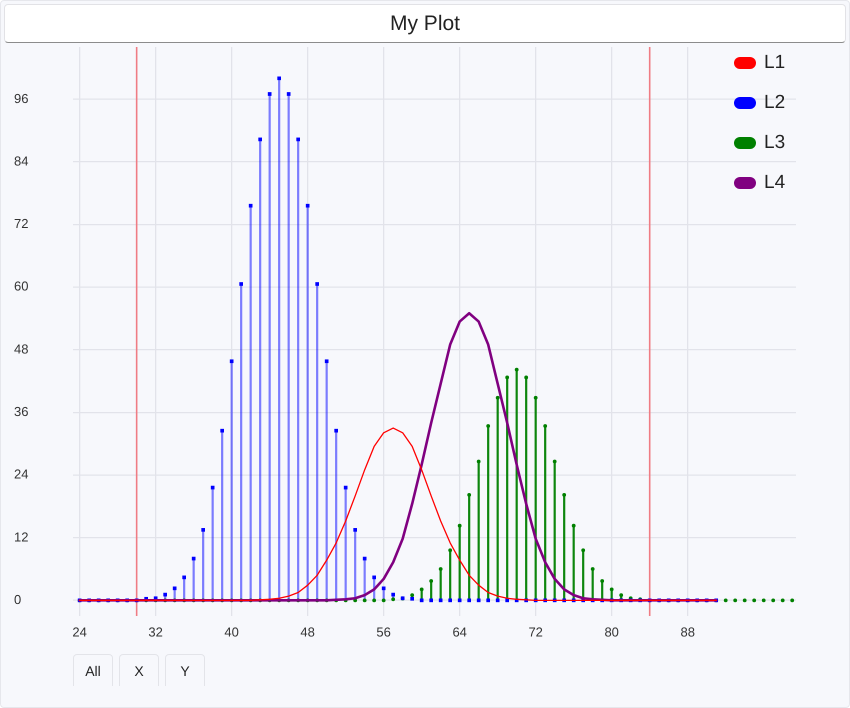  What do you see at coordinates (775, 103) in the screenshot?
I see `legend-label: L2` at bounding box center [775, 103].